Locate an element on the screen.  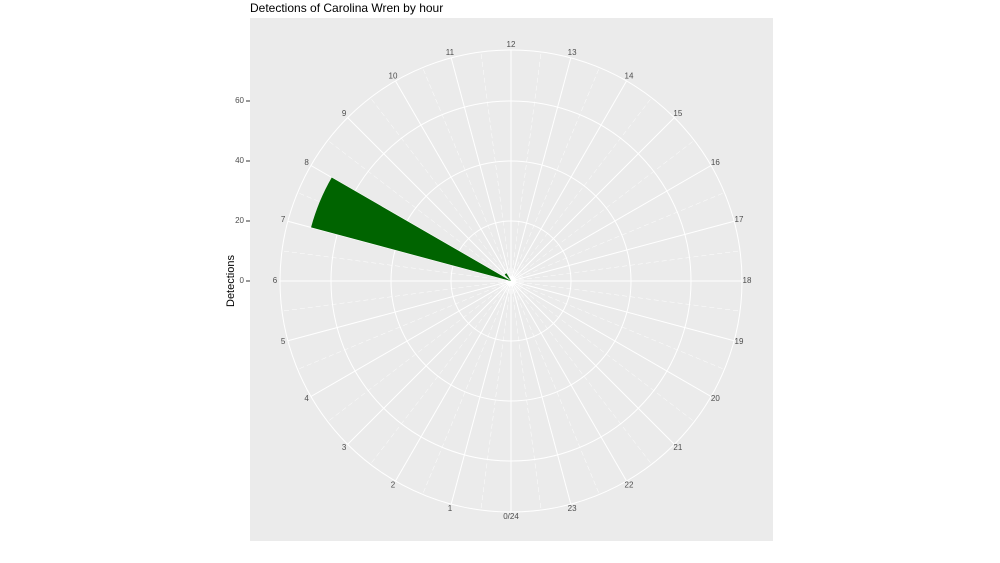
x-tick-label: 15 is located at coordinates (677, 113).